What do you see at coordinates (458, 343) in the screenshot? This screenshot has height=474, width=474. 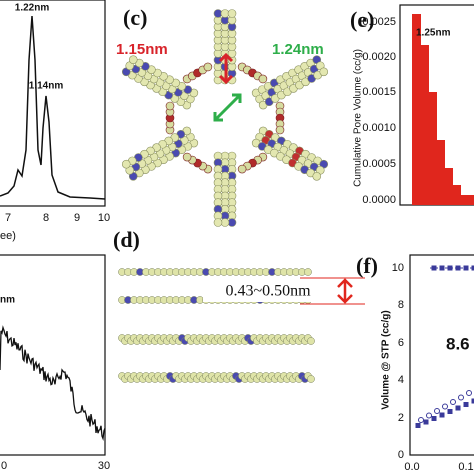 I see `value-label: 8.6` at bounding box center [458, 343].